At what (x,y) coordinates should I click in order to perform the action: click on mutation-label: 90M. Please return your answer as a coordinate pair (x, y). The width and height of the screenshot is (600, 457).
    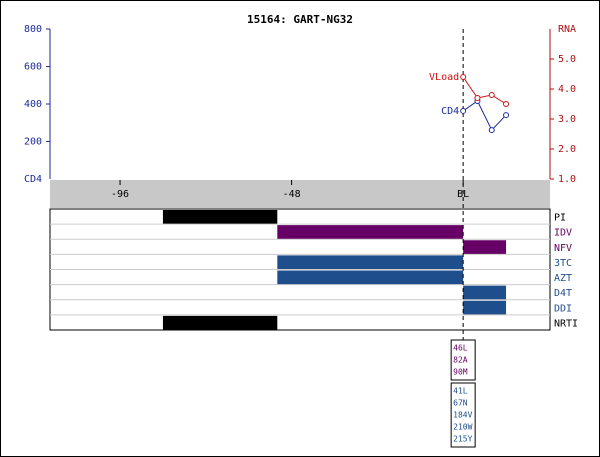
    Looking at the image, I should click on (460, 372).